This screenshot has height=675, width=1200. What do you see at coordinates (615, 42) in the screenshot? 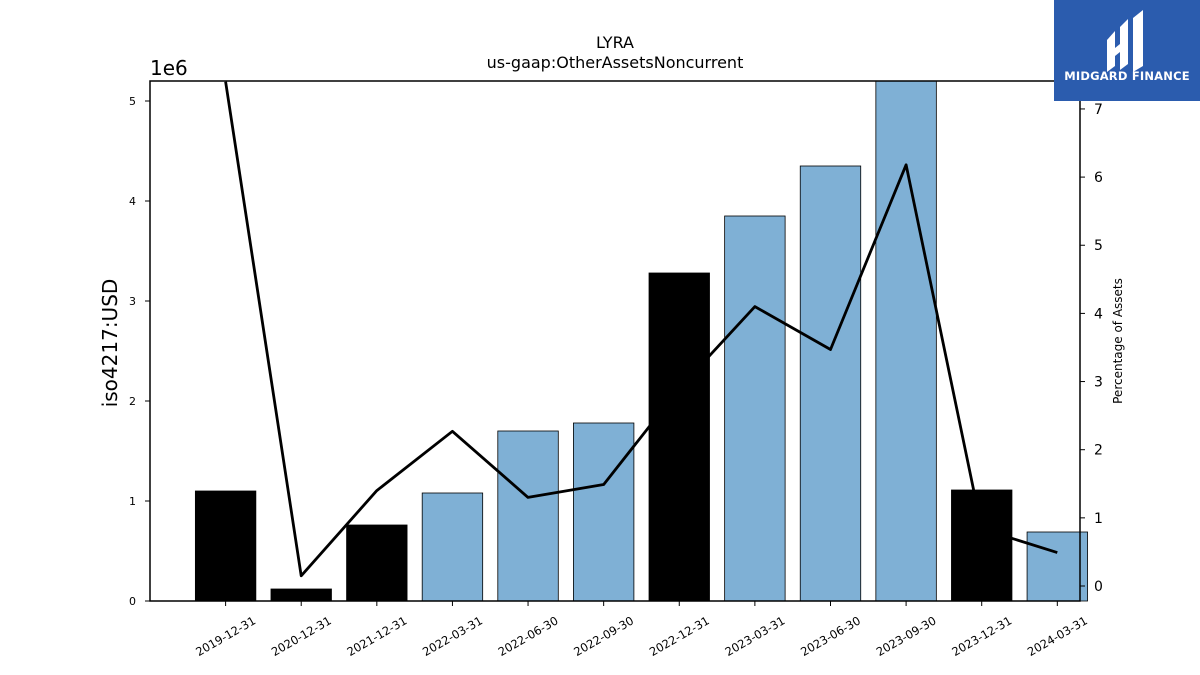
I see `chart-title: LYRA` at bounding box center [615, 42].